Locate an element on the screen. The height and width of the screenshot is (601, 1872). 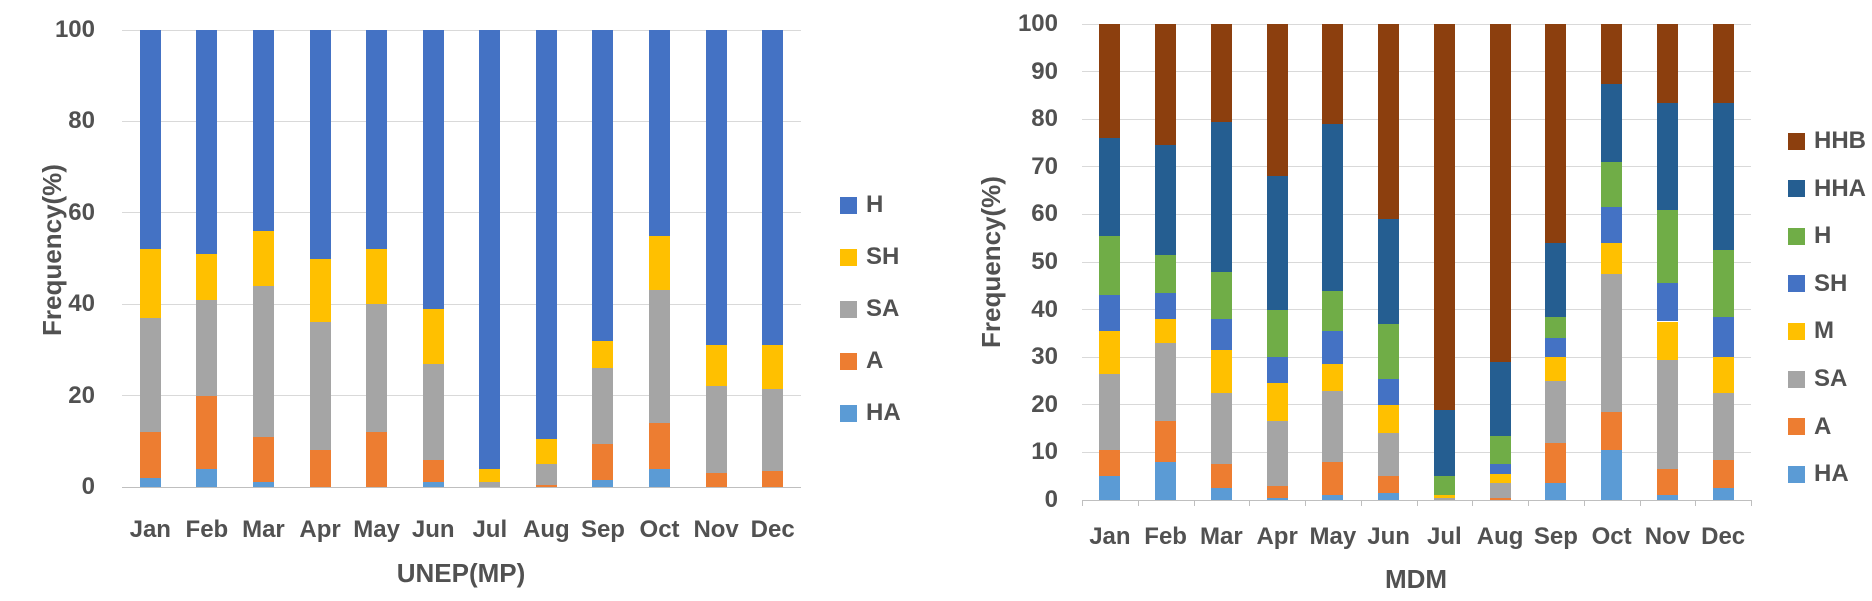
bar-segment-hhb-jul is located at coordinates (1444, 217).